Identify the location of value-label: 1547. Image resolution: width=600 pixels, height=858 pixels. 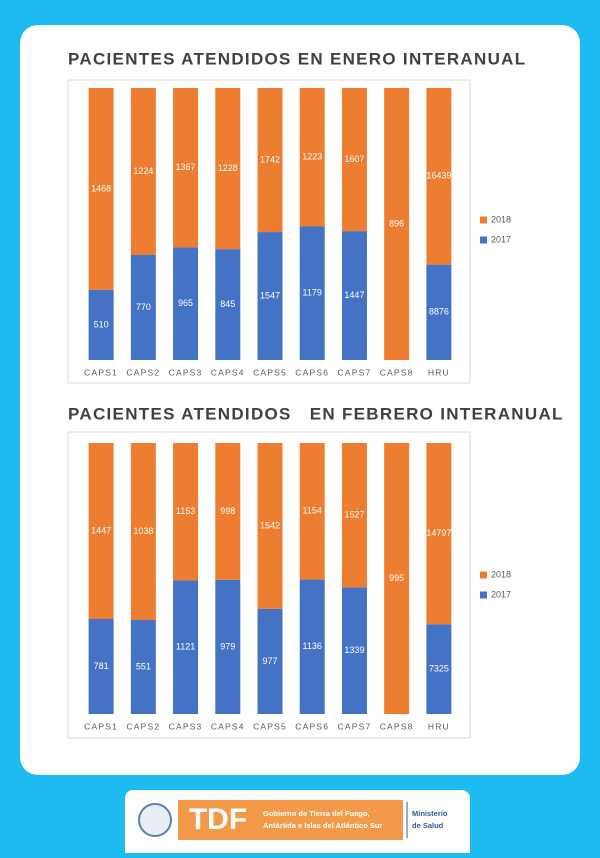
(270, 295).